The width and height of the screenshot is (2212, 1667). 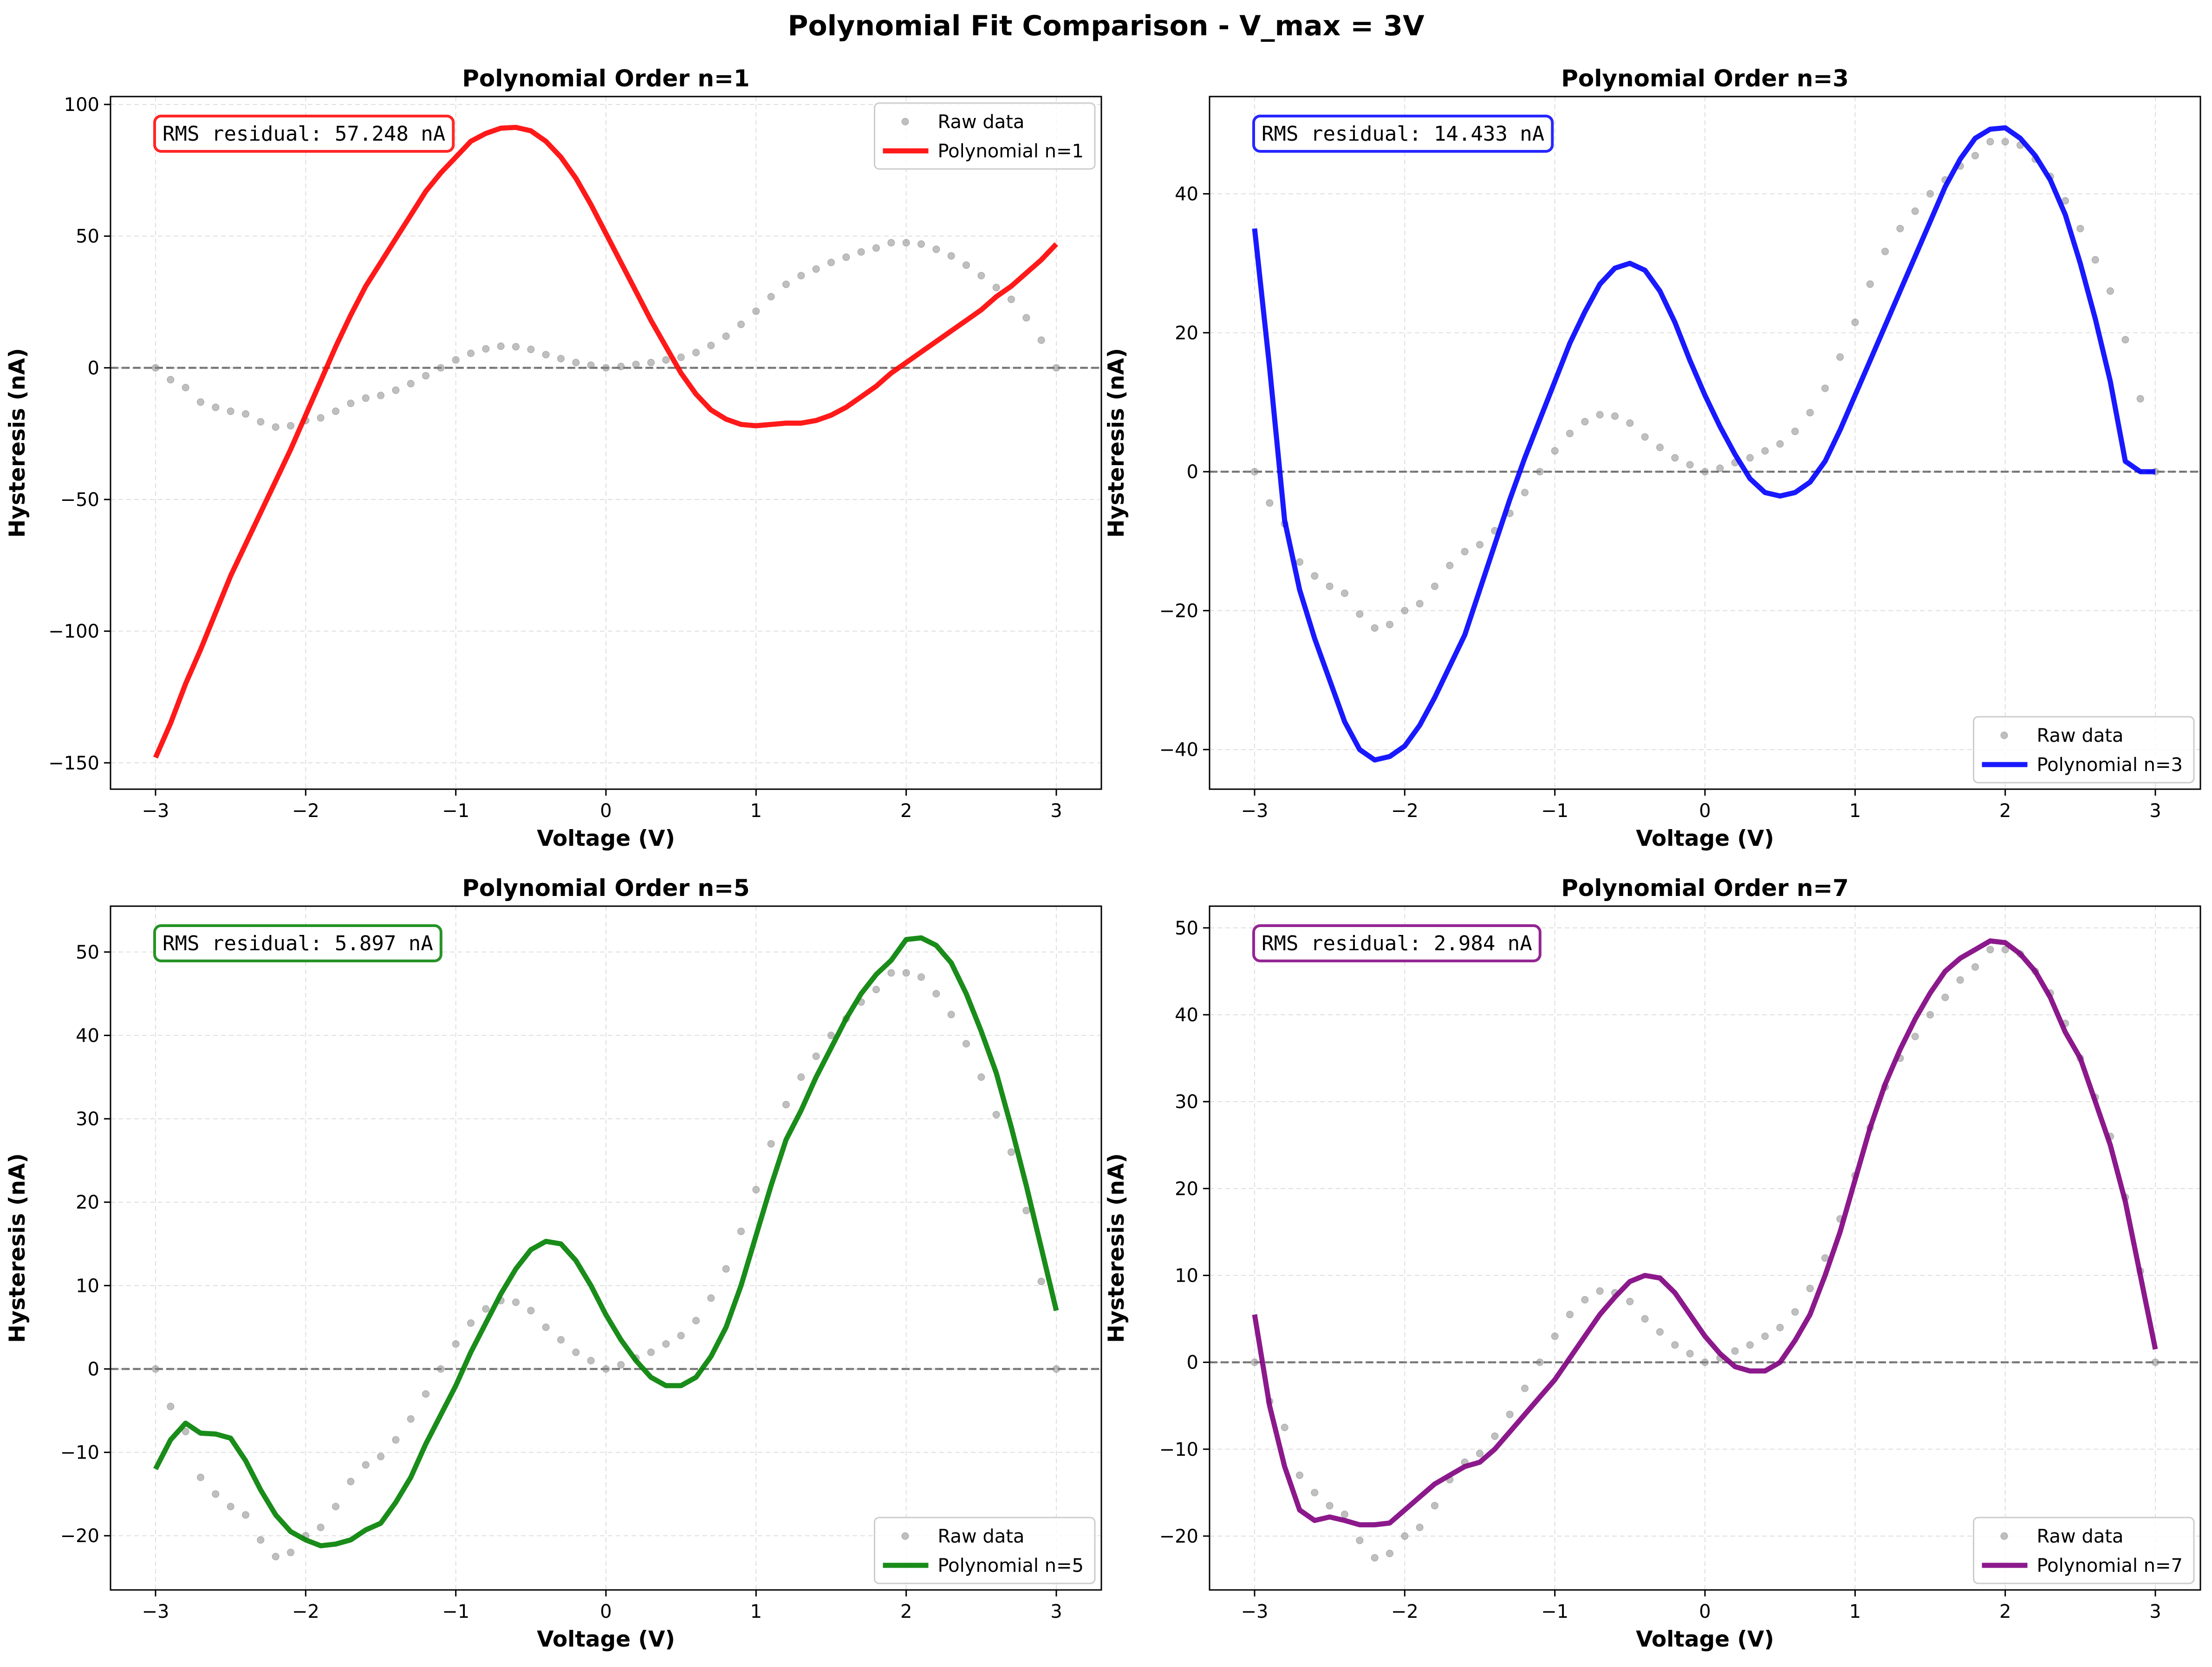 What do you see at coordinates (1705, 78) in the screenshot?
I see `subplot-title: Polynomial Order n=3` at bounding box center [1705, 78].